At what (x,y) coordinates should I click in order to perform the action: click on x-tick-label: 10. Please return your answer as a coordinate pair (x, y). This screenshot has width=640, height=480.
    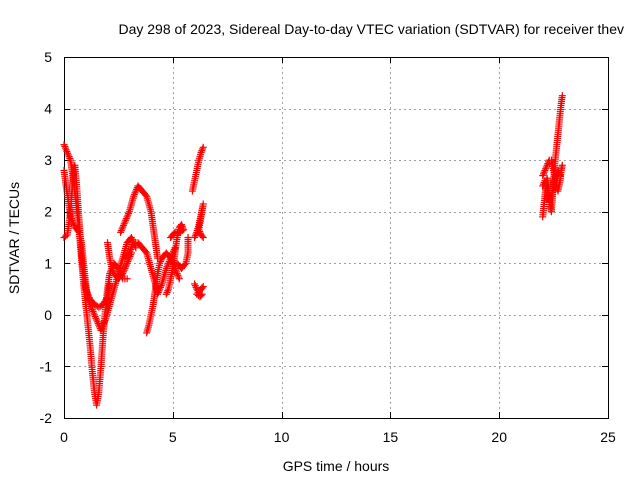
    Looking at the image, I should click on (282, 437).